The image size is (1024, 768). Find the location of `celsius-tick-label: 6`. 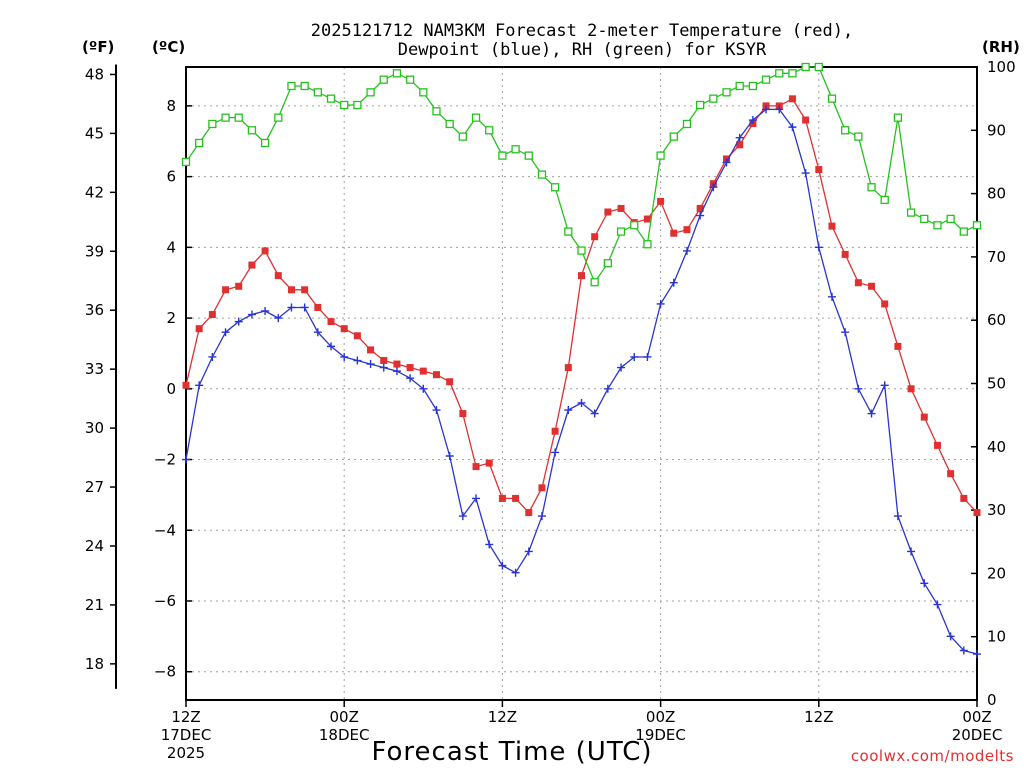

celsius-tick-label: 6 is located at coordinates (171, 177).